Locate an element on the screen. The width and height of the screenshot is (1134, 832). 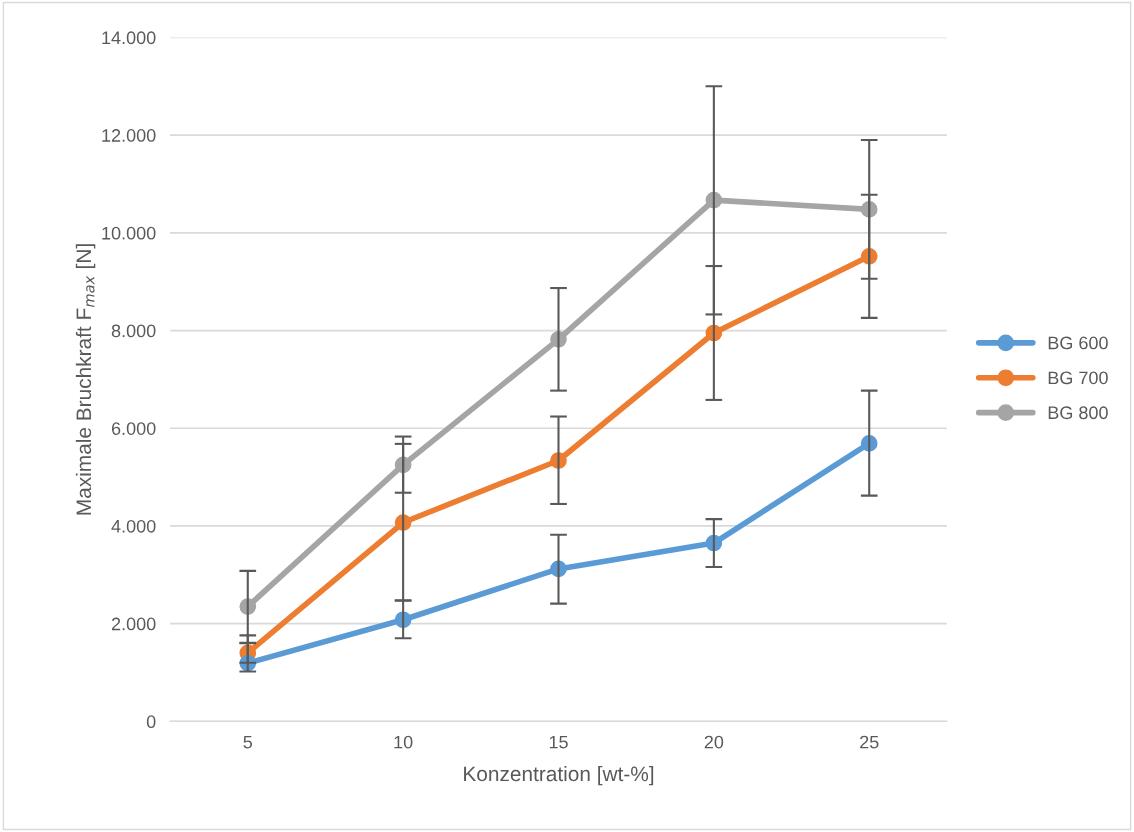
y-tick-label: 2.000 is located at coordinates (133, 624).